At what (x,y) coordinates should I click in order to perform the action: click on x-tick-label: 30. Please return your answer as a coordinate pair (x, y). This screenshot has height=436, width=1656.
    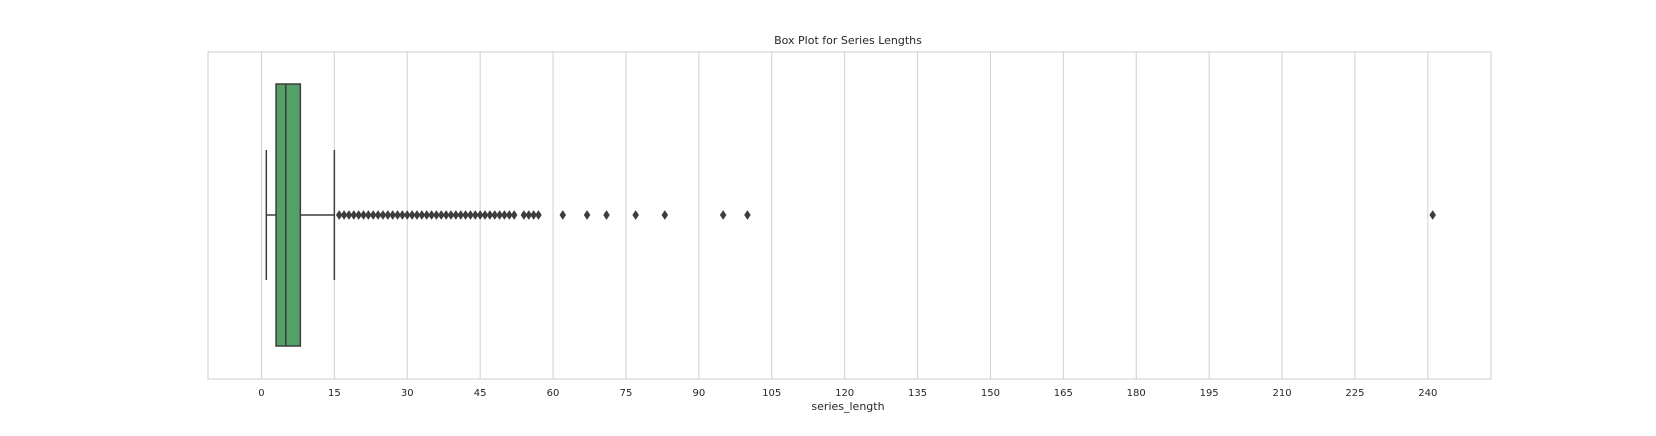
    Looking at the image, I should click on (407, 393).